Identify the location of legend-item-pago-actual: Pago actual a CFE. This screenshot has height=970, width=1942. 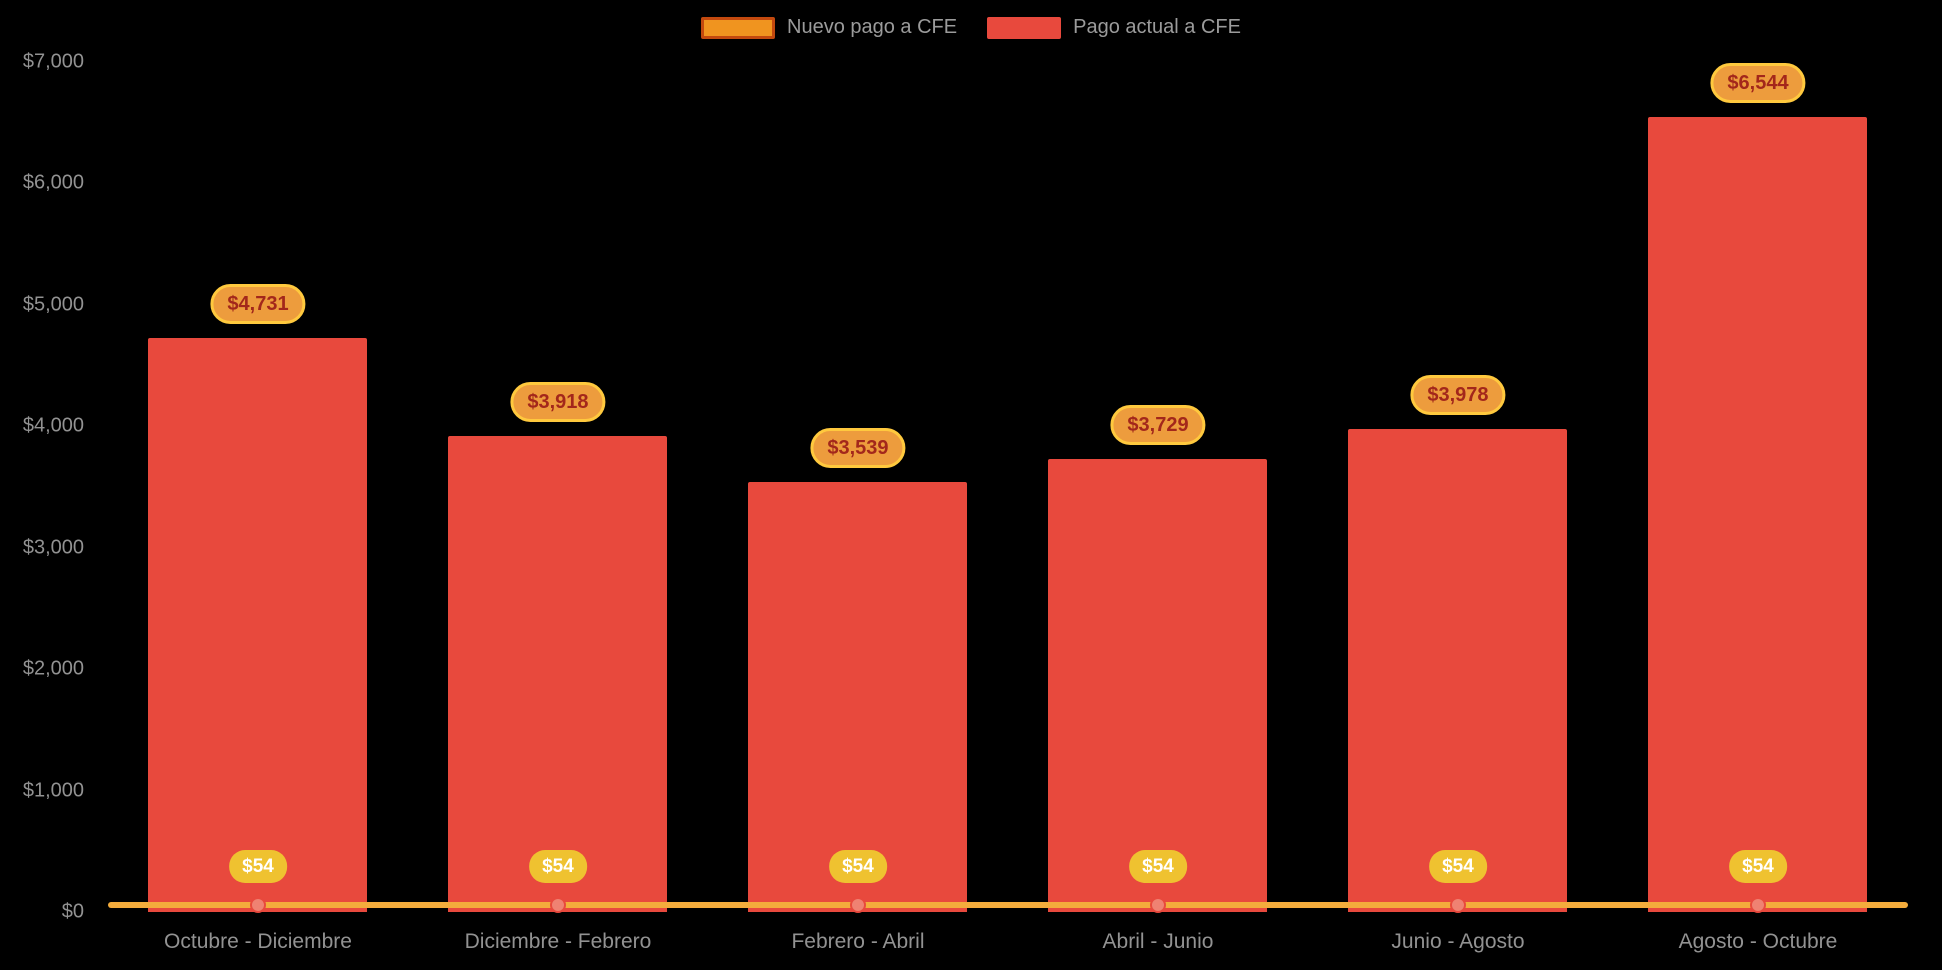
(1114, 27).